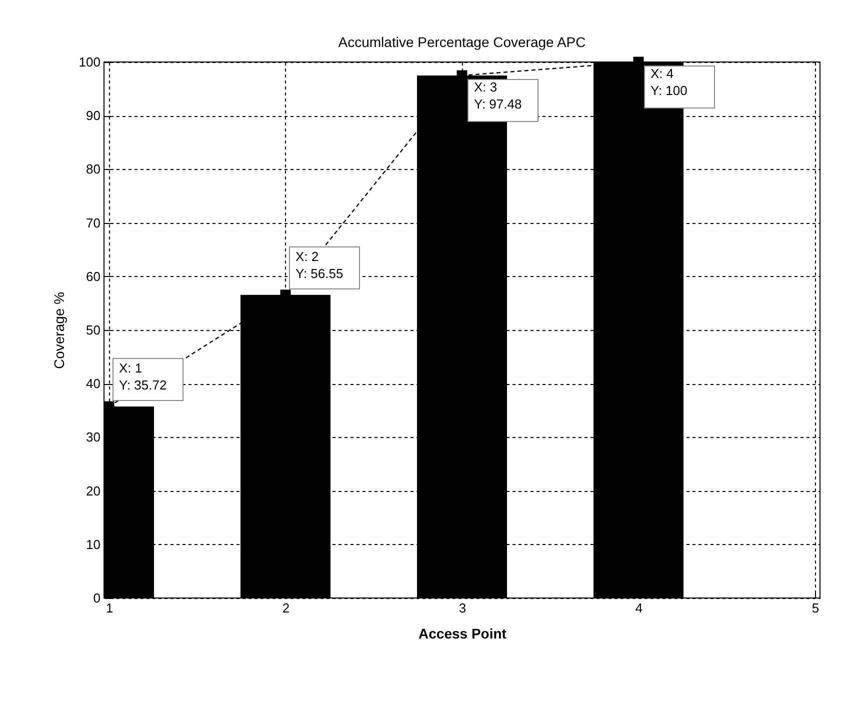 The height and width of the screenshot is (709, 857). Describe the element at coordinates (639, 608) in the screenshot. I see `x-tick-label: 4` at that location.